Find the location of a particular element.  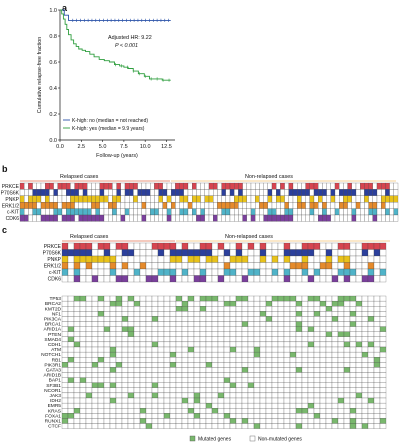

row-label: ATM is located at coordinates (56, 350).